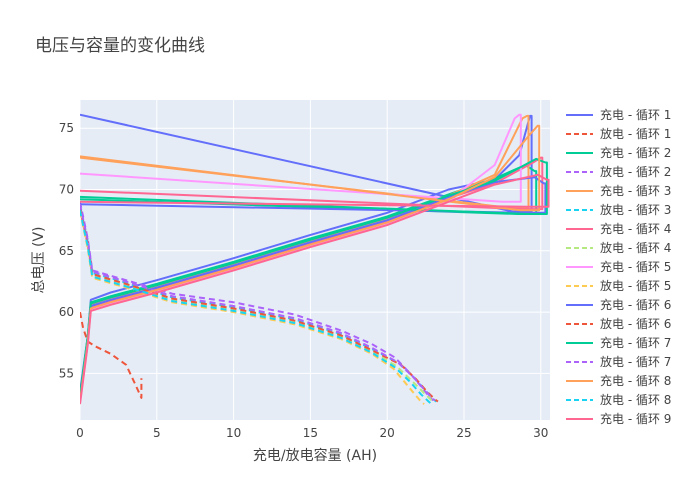 This screenshot has width=700, height=500. Describe the element at coordinates (66, 373) in the screenshot. I see `y-tick-label: 55` at that location.